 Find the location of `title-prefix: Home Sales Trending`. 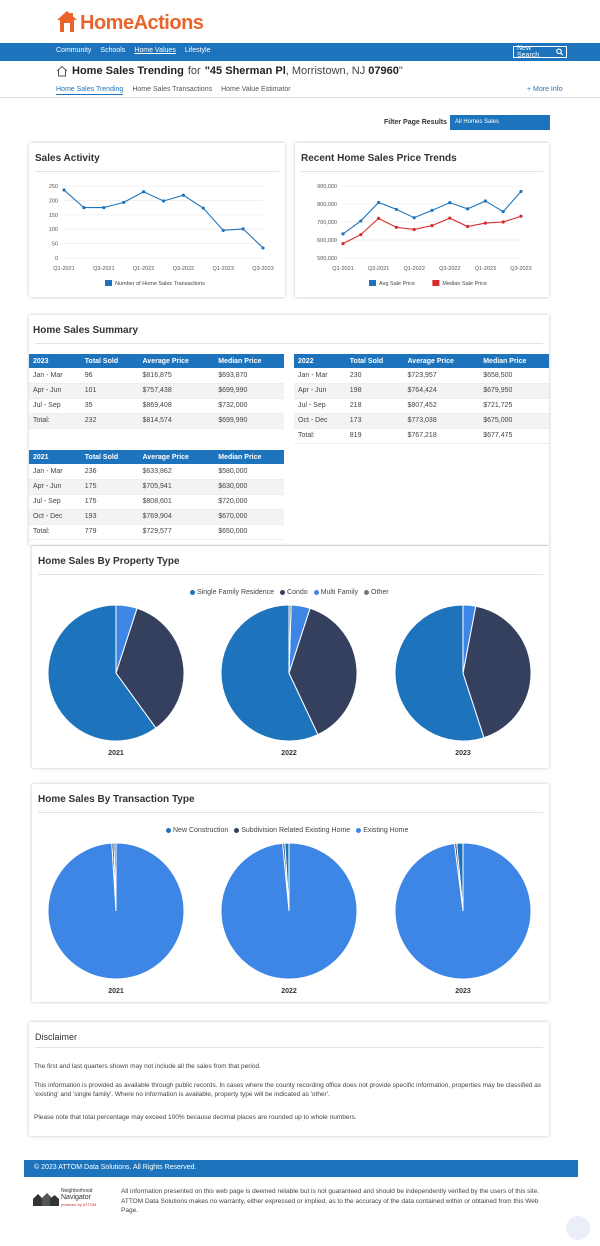

title-prefix: Home Sales Trending is located at coordinates (128, 71).